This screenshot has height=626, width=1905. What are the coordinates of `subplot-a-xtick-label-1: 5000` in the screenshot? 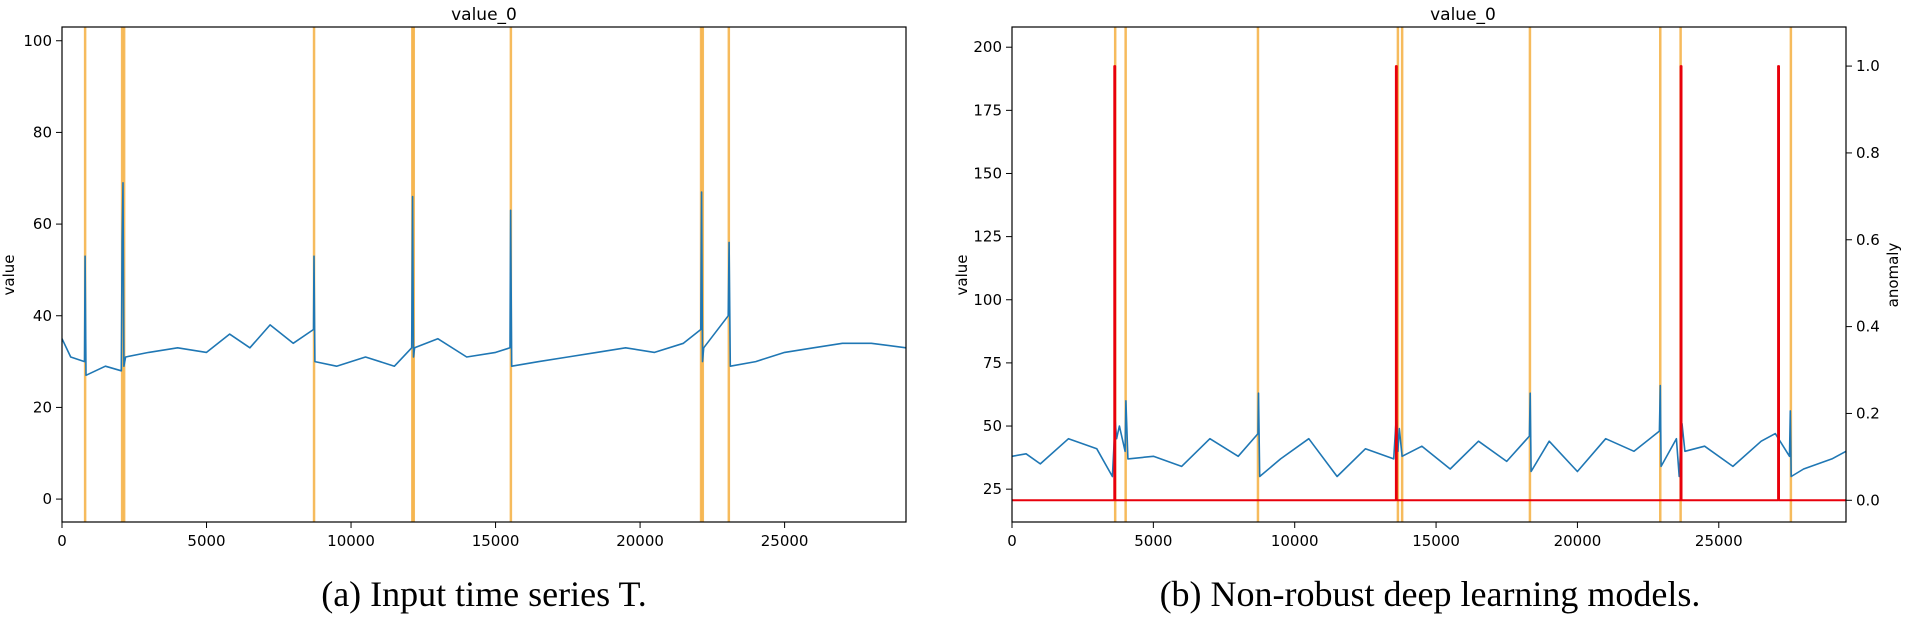 It's located at (206, 541).